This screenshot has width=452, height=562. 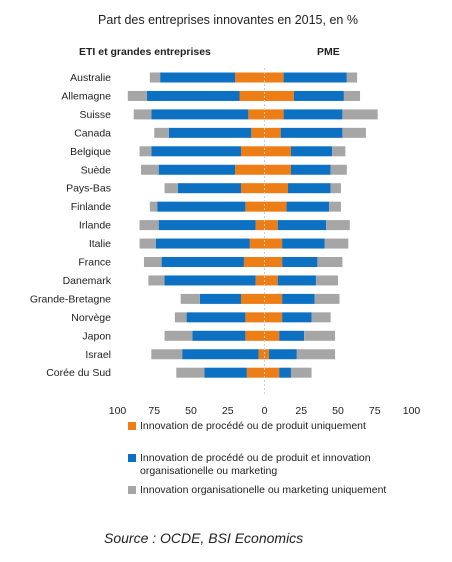 What do you see at coordinates (95, 115) in the screenshot?
I see `category-label: Suisse` at bounding box center [95, 115].